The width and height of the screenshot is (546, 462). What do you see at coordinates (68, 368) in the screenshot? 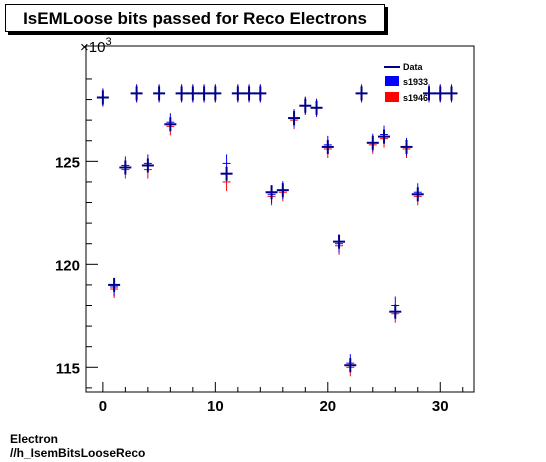
I see `y-tick-label: 115` at bounding box center [68, 368].